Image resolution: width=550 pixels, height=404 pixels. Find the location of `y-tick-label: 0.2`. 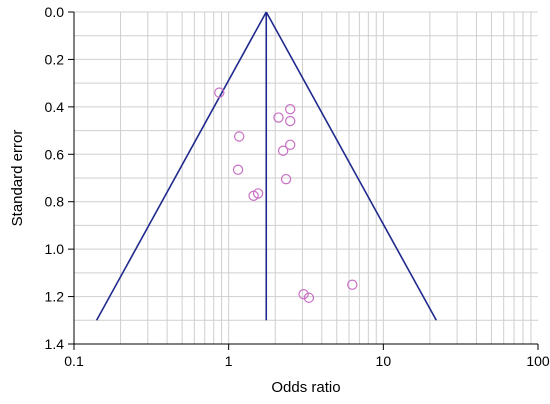

y-tick-label: 0.2 is located at coordinates (55, 59).